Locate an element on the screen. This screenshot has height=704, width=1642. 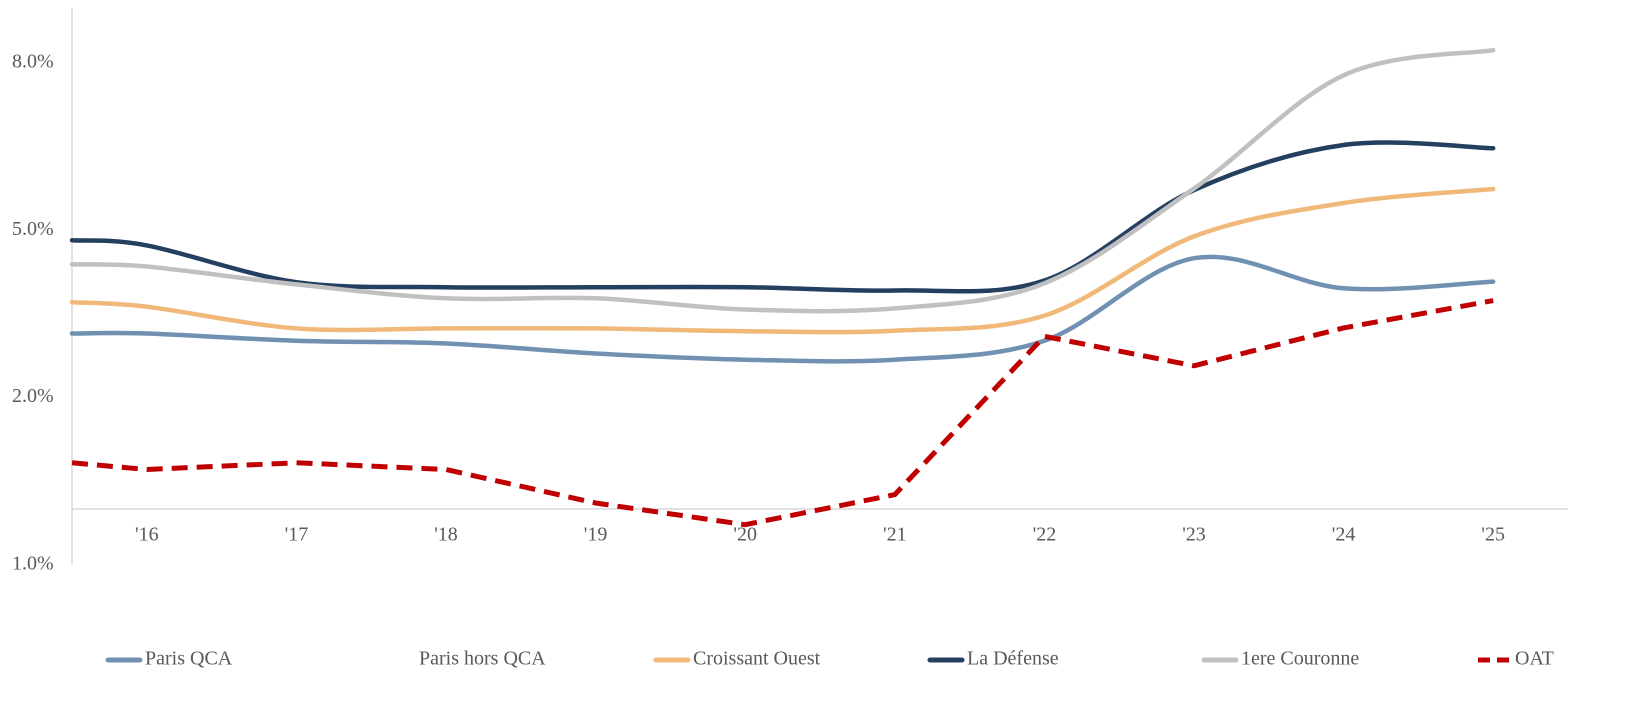
x-tick-label: '21 is located at coordinates (895, 535).